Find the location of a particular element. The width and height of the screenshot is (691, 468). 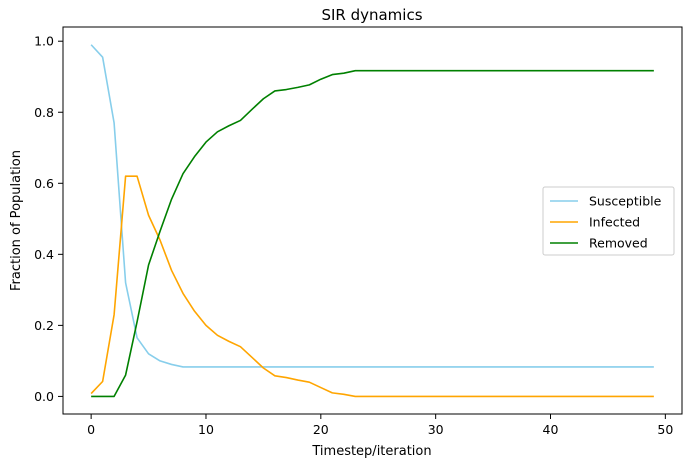

x-tick-label: 50 is located at coordinates (665, 429).